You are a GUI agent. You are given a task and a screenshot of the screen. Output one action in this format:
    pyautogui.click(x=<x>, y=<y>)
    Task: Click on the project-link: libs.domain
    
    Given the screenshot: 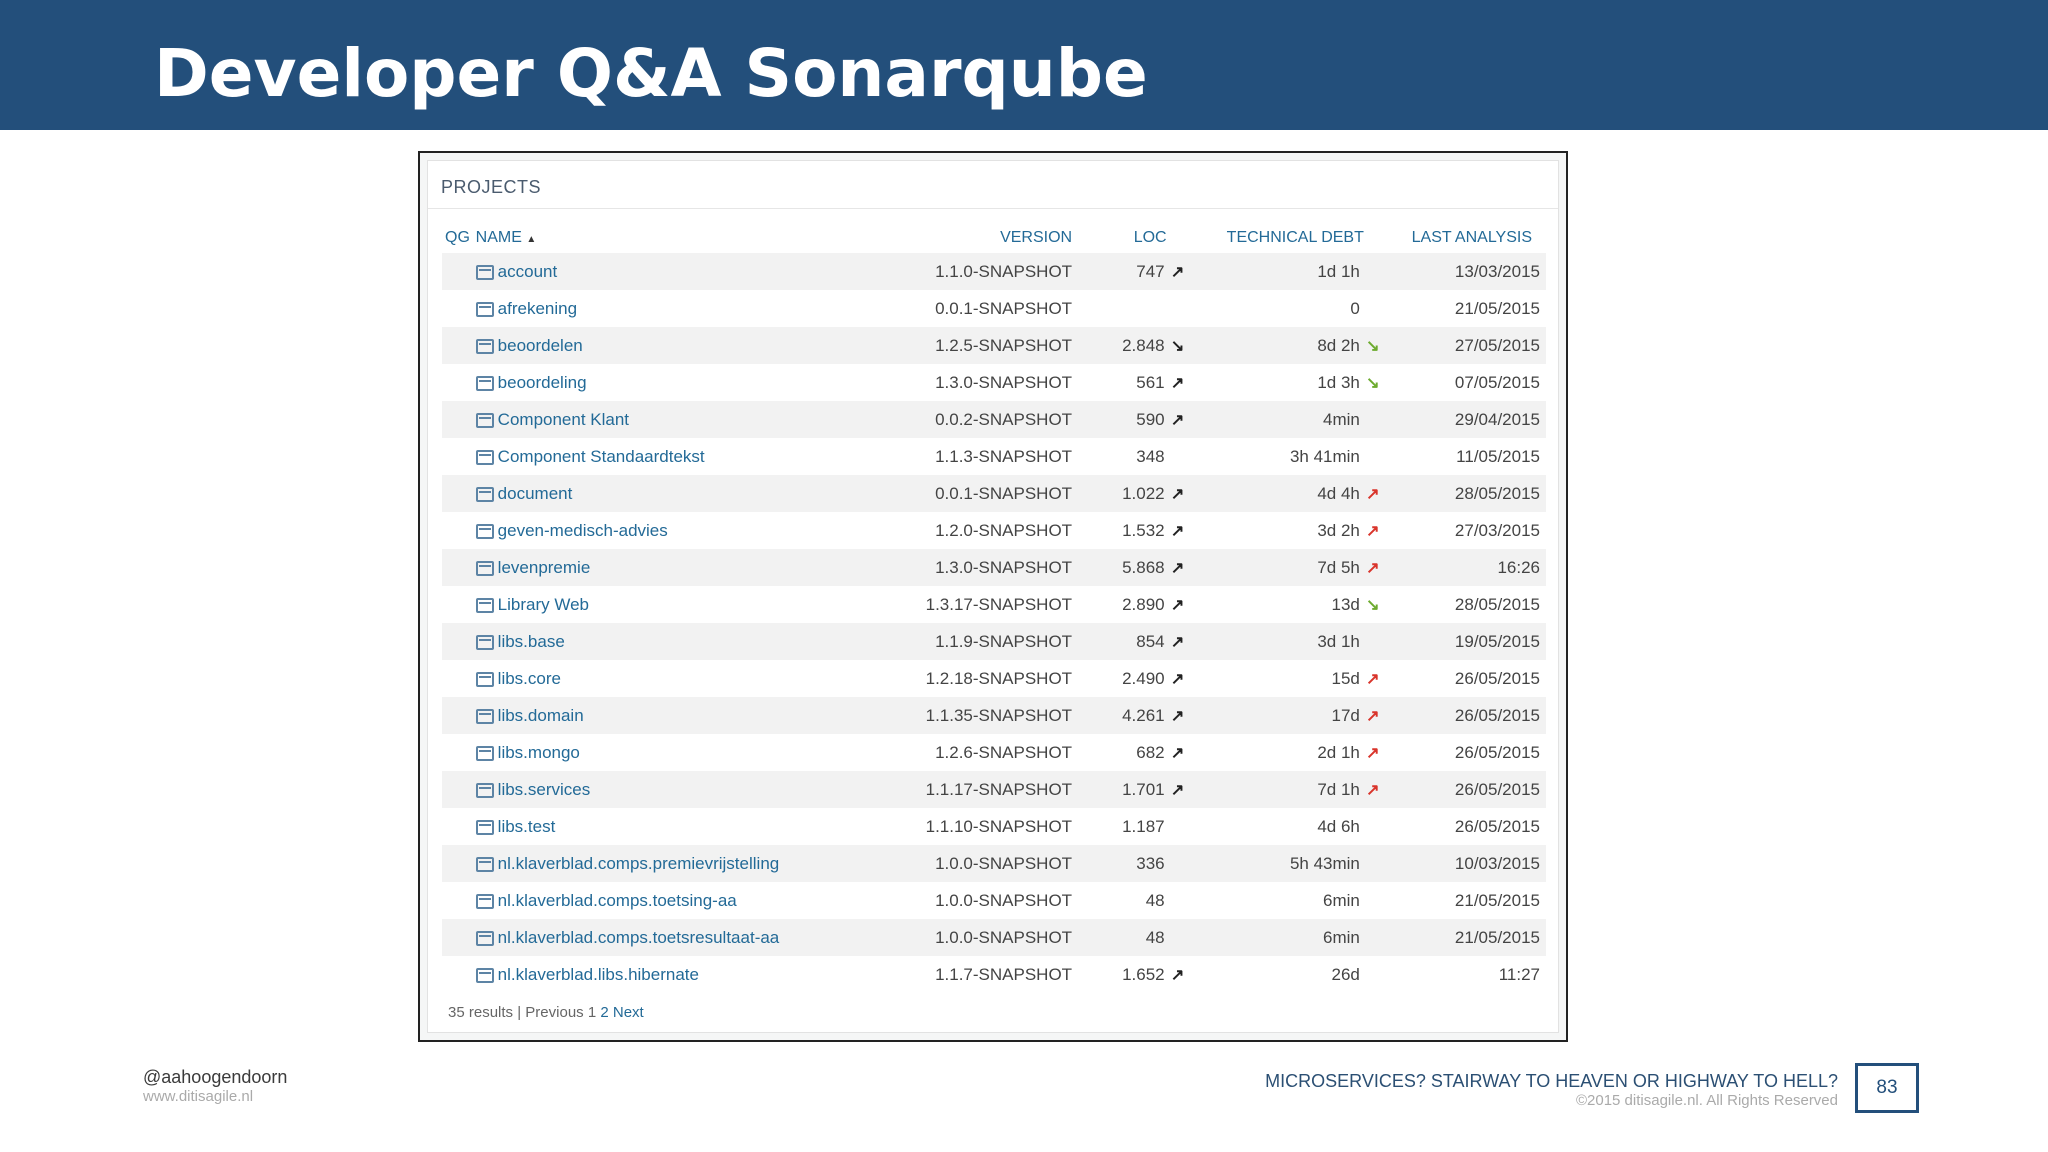 What is the action you would take?
    pyautogui.click(x=540, y=715)
    